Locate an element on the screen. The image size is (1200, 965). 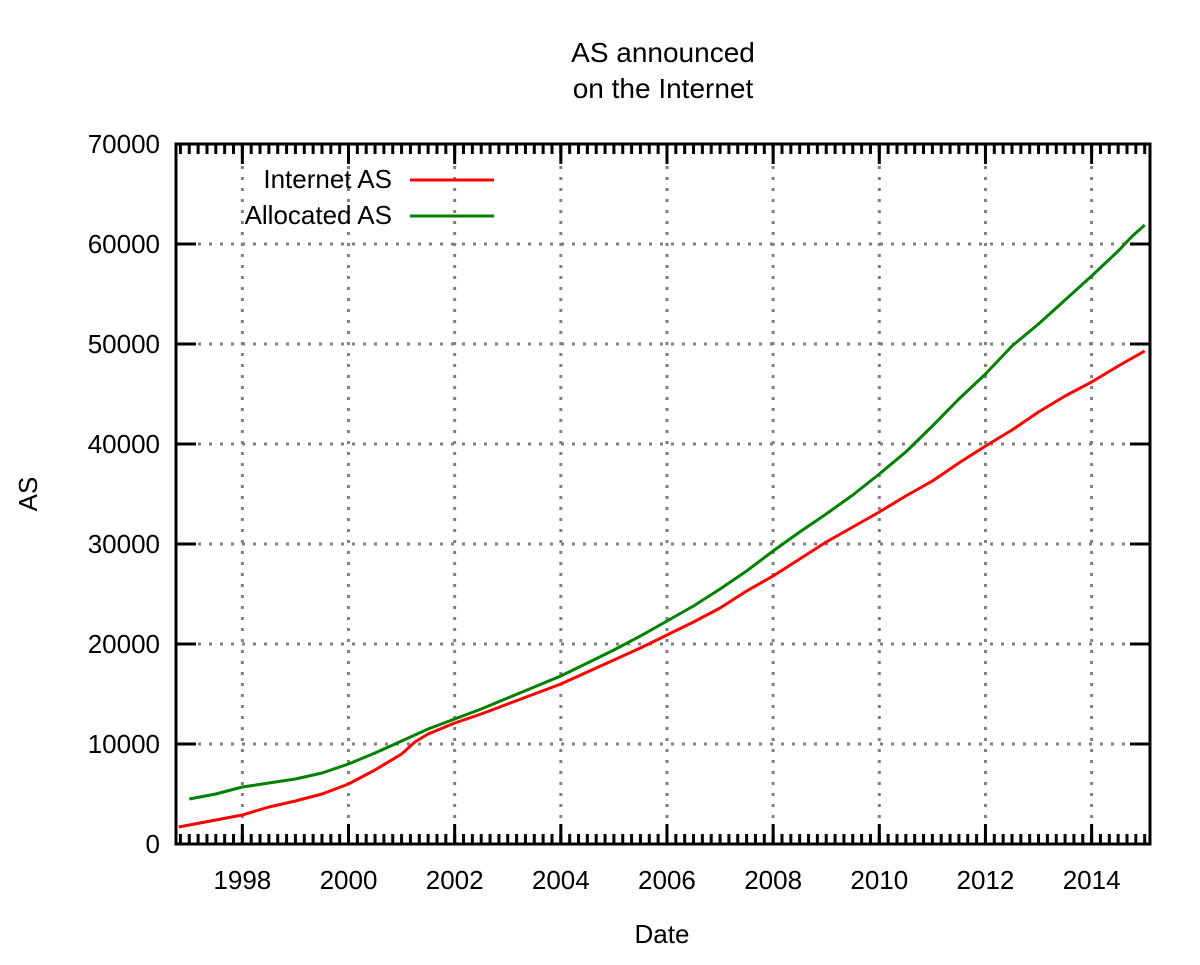
x-tick-labels: 1998 2000 2002 2004 2006 2008 2010 2012 2014 is located at coordinates (666, 880).